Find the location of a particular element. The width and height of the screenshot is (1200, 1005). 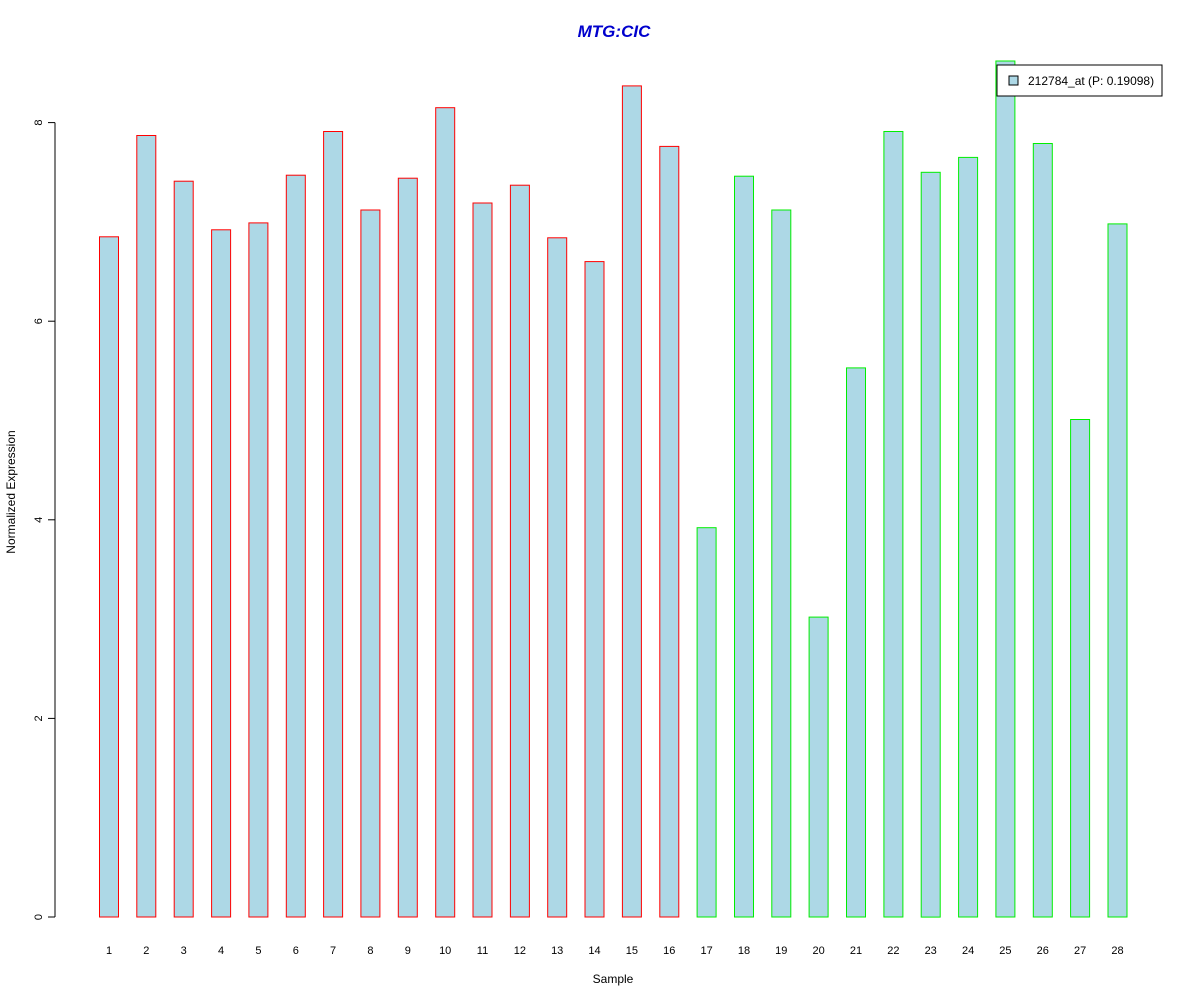

chart-title: MTG:CIC is located at coordinates (614, 31).